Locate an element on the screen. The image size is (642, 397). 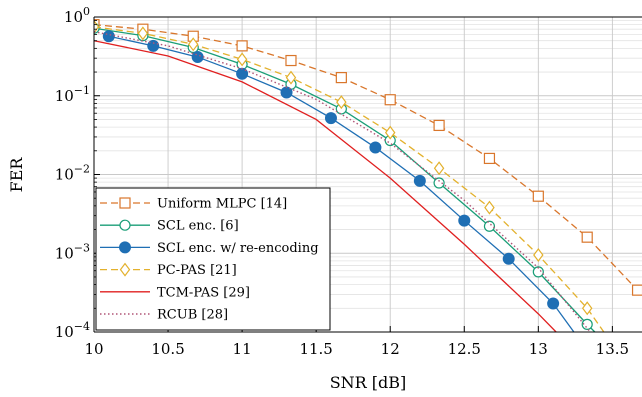
legend-label: SCL enc. w/ re-encoding is located at coordinates (238, 248).